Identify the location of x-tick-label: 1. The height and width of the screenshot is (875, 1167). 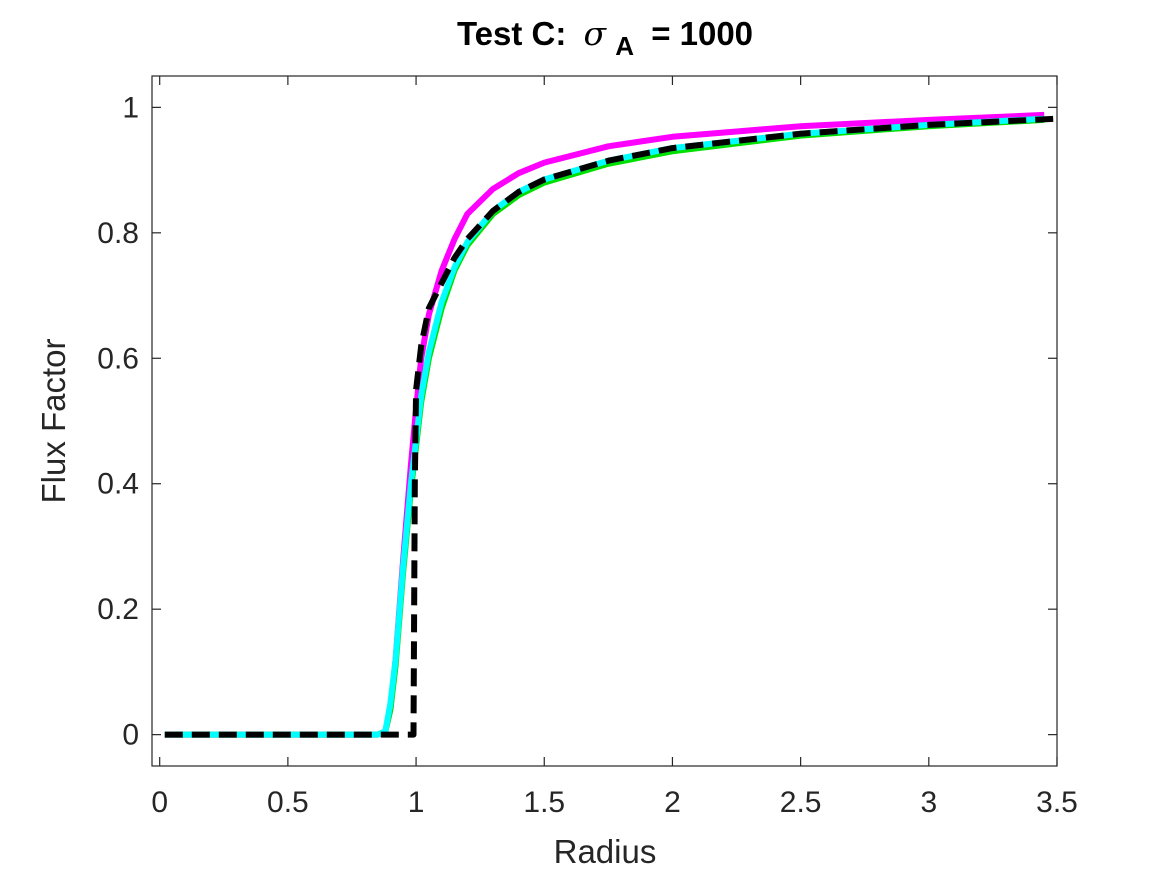
(416, 802).